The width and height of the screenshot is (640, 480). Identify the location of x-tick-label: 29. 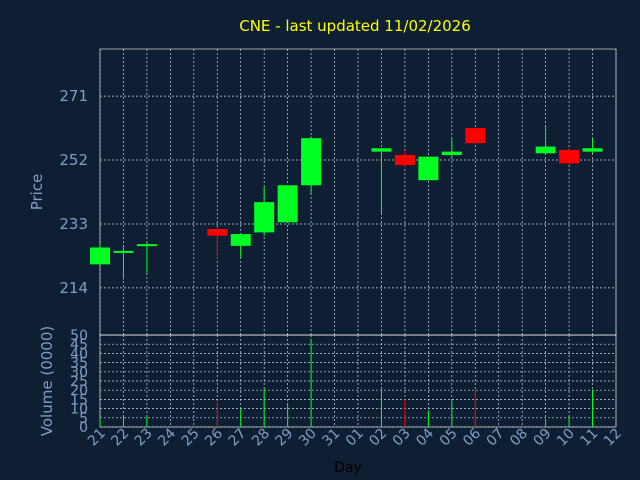
(285, 438).